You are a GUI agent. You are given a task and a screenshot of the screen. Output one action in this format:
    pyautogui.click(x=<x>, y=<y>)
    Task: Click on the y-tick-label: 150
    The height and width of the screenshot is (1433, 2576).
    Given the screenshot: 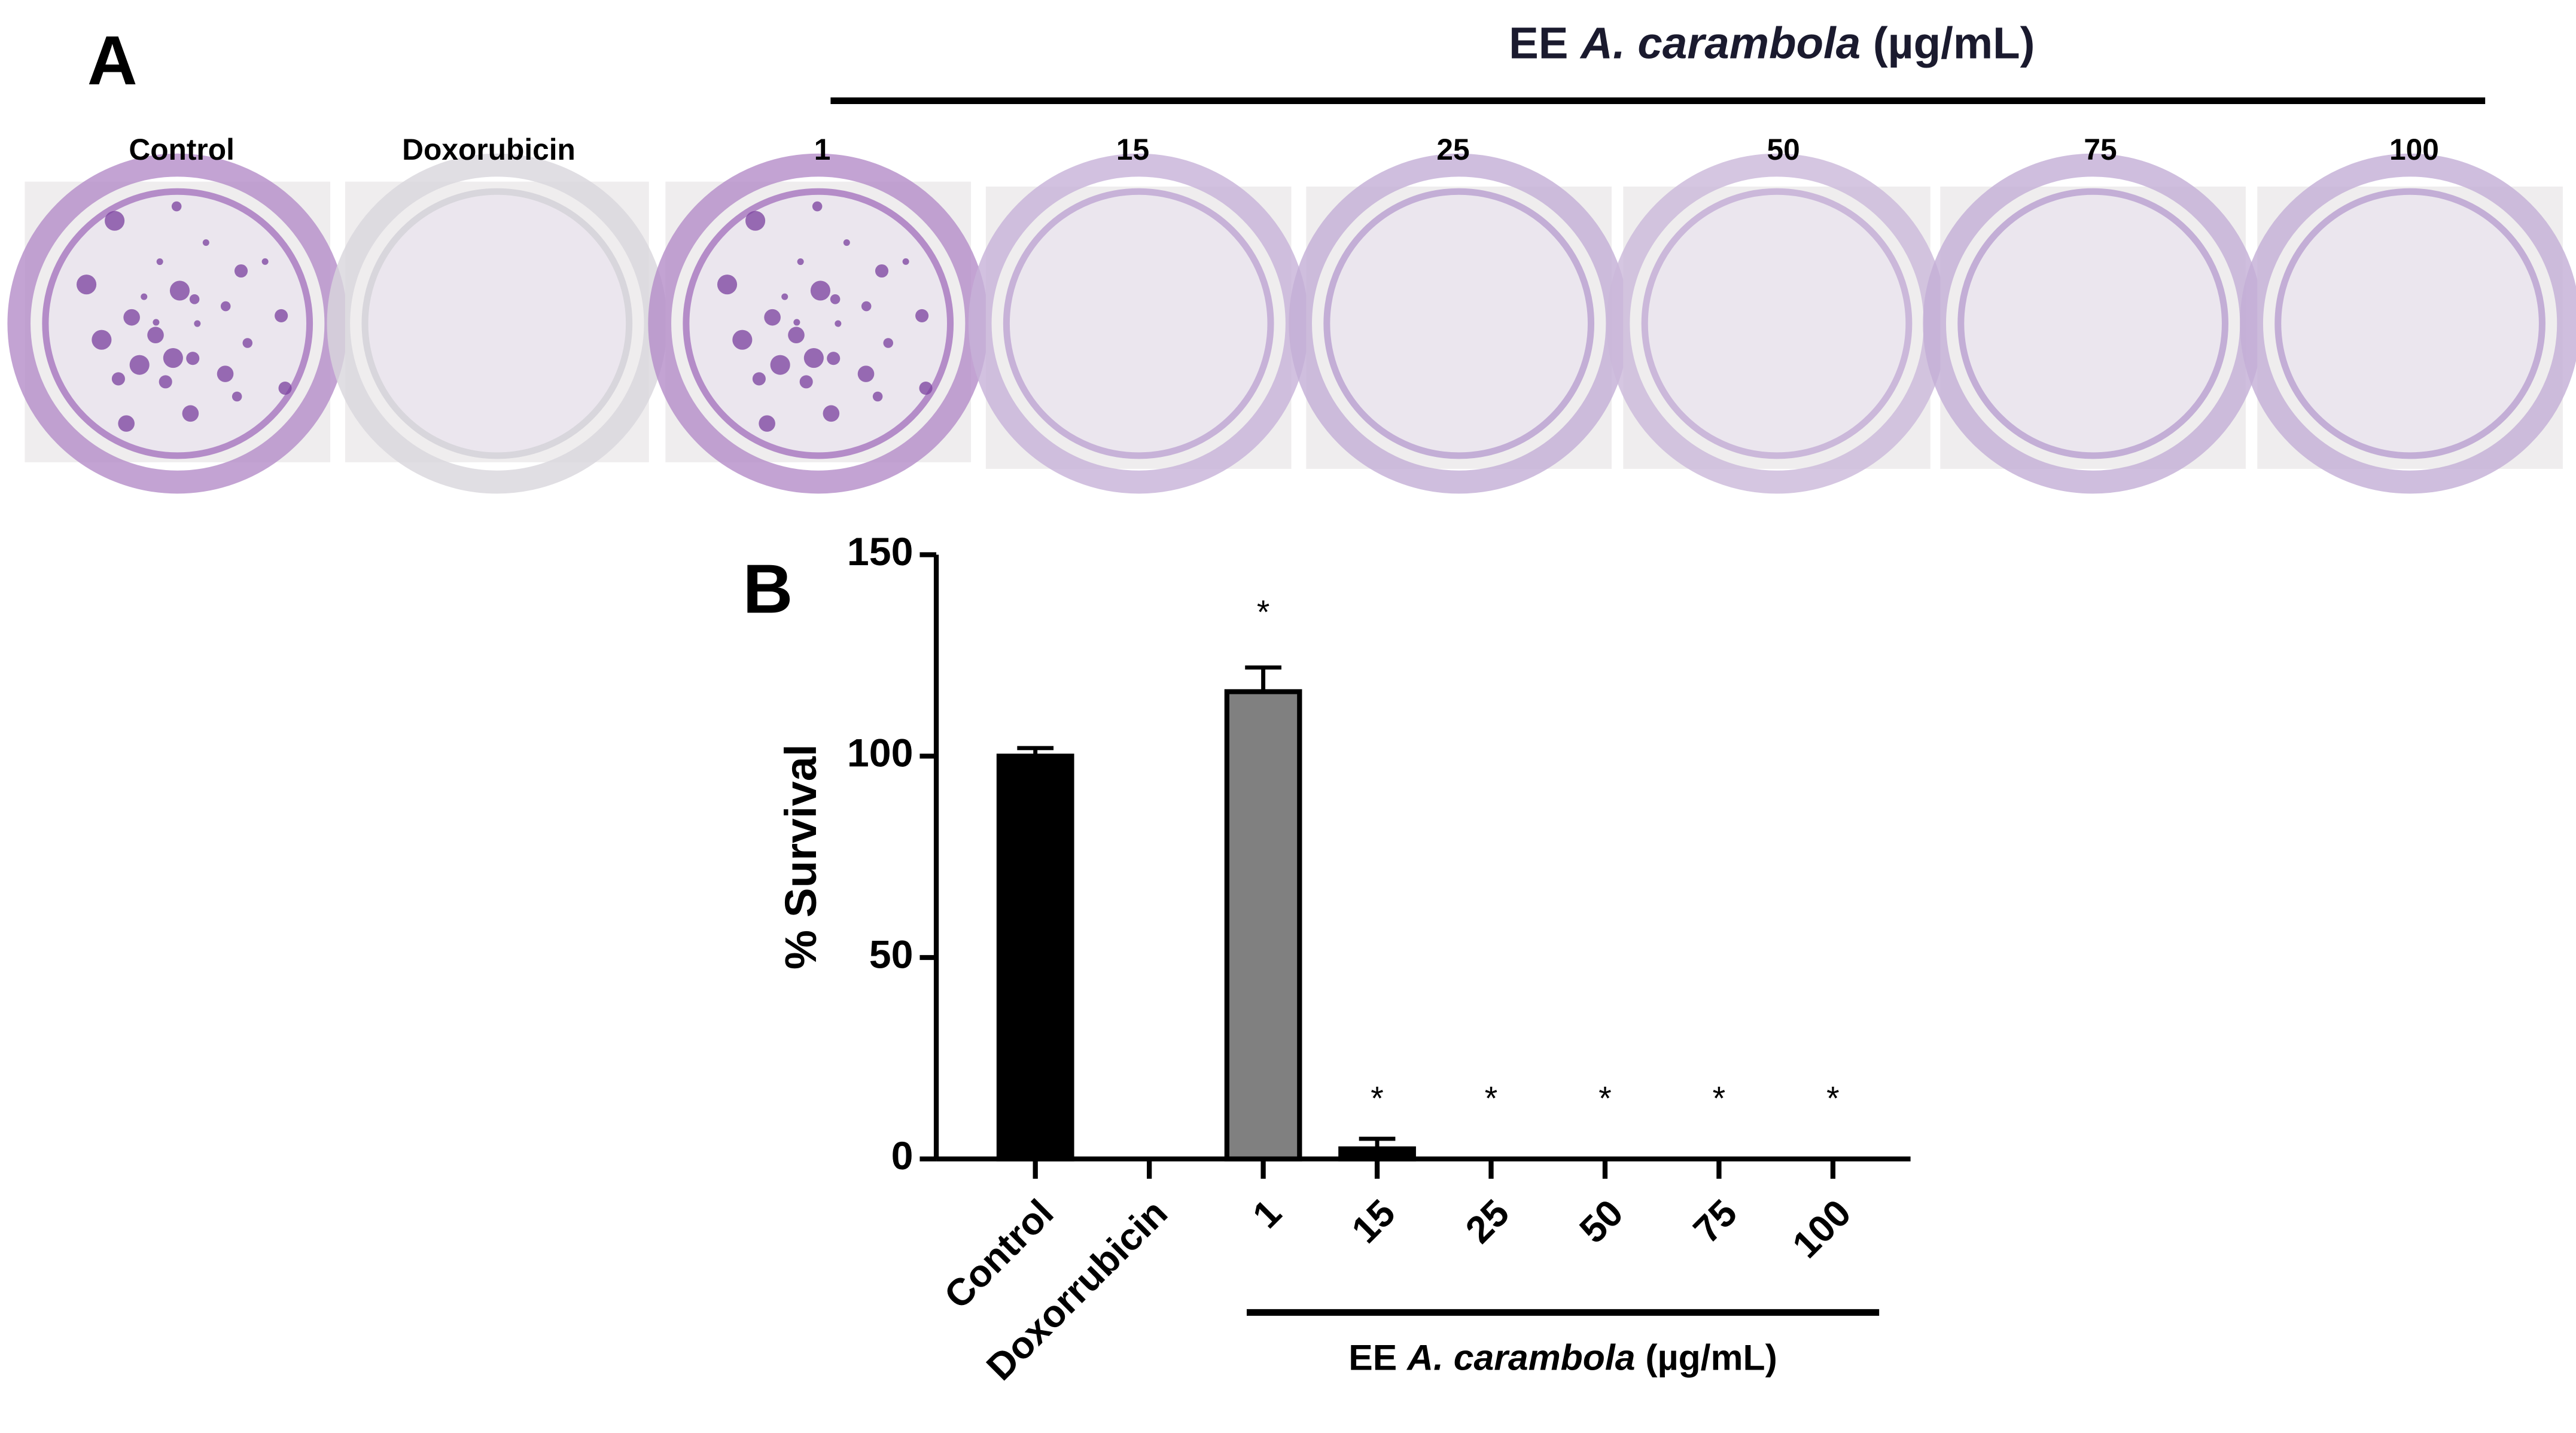 What is the action you would take?
    pyautogui.click(x=880, y=552)
    